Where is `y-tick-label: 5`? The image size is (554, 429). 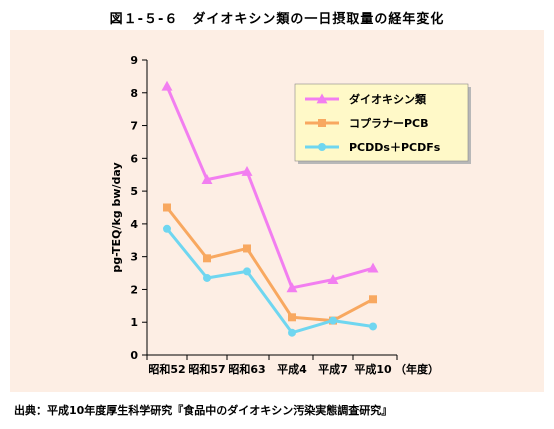
y-tick-label: 5 is located at coordinates (134, 191).